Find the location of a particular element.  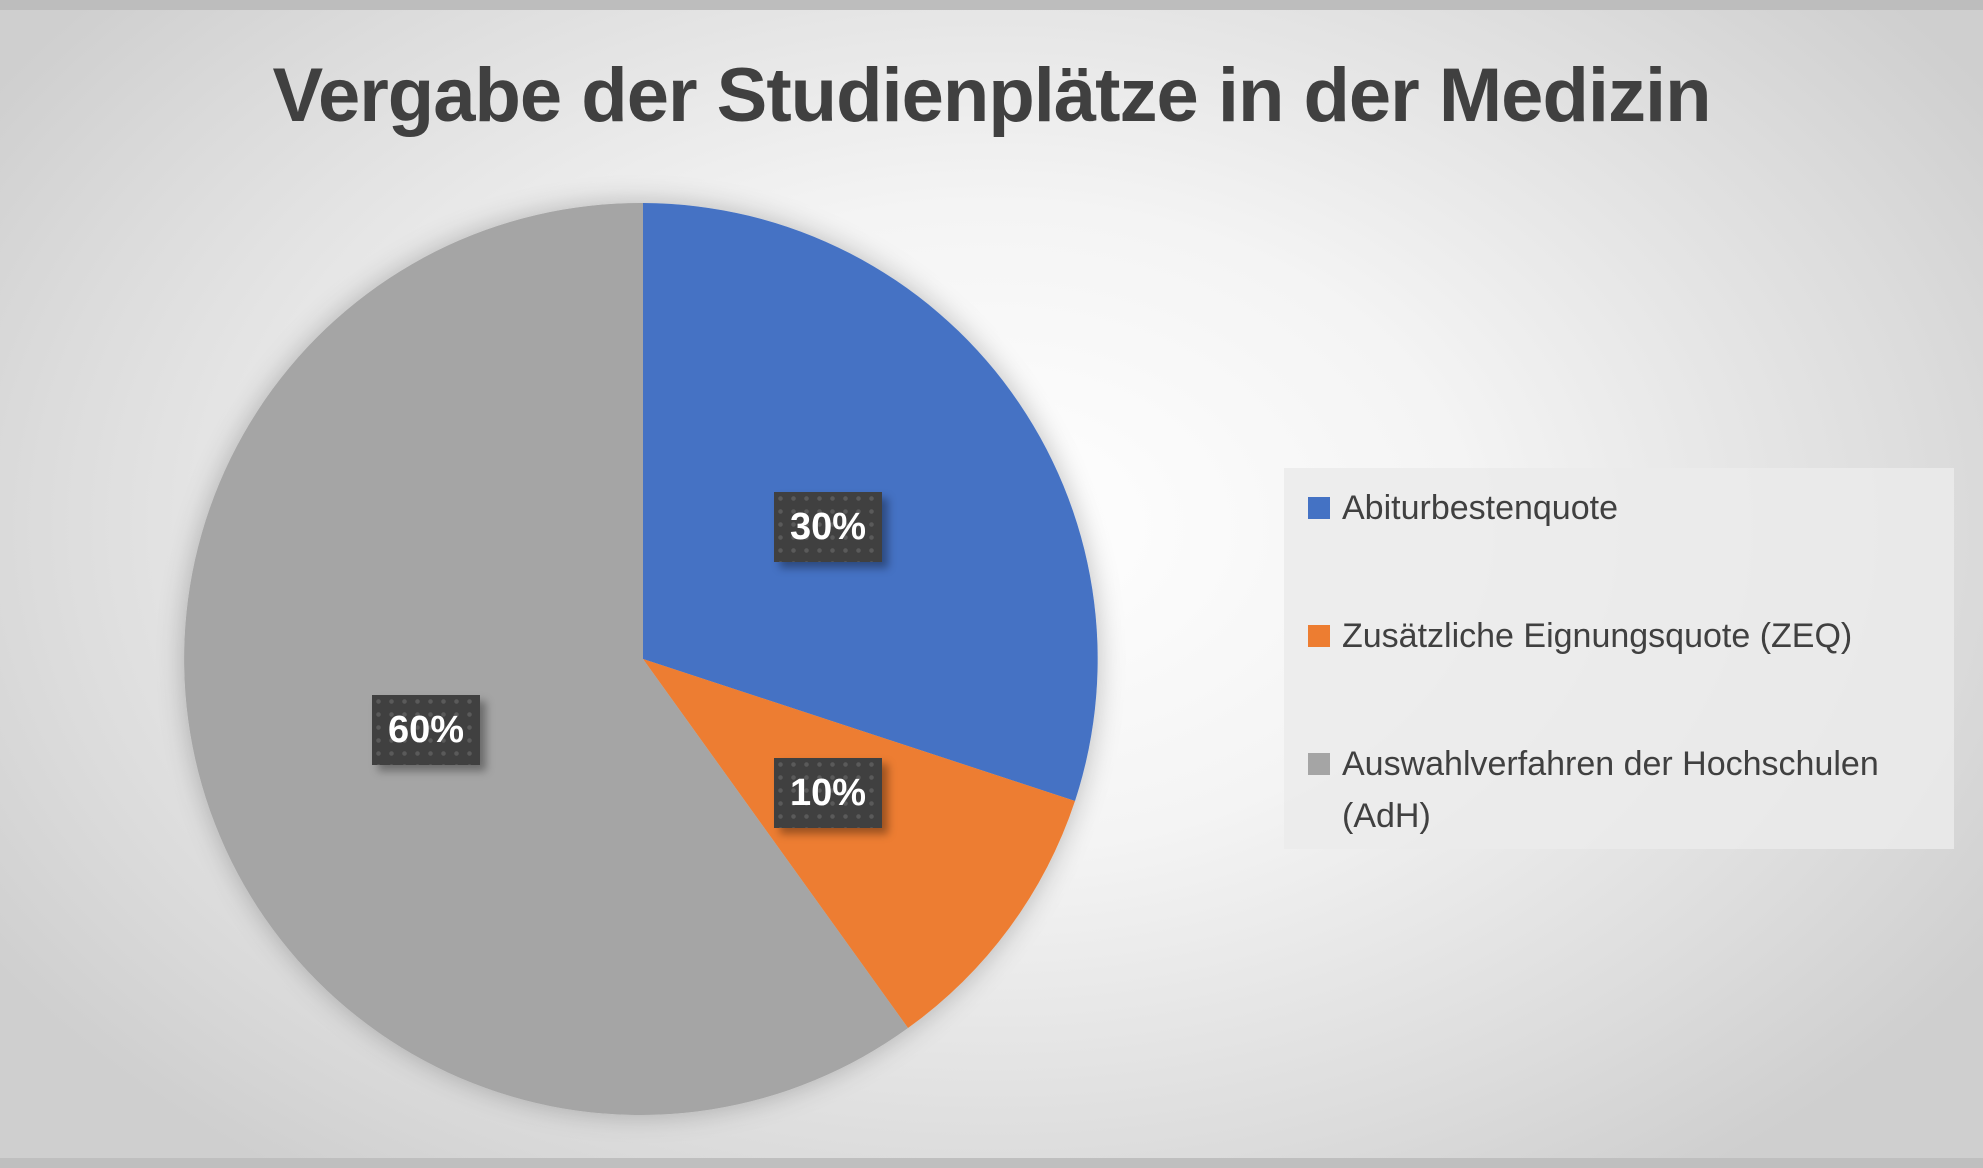

legend-swatch-gray-icon is located at coordinates (1319, 764).